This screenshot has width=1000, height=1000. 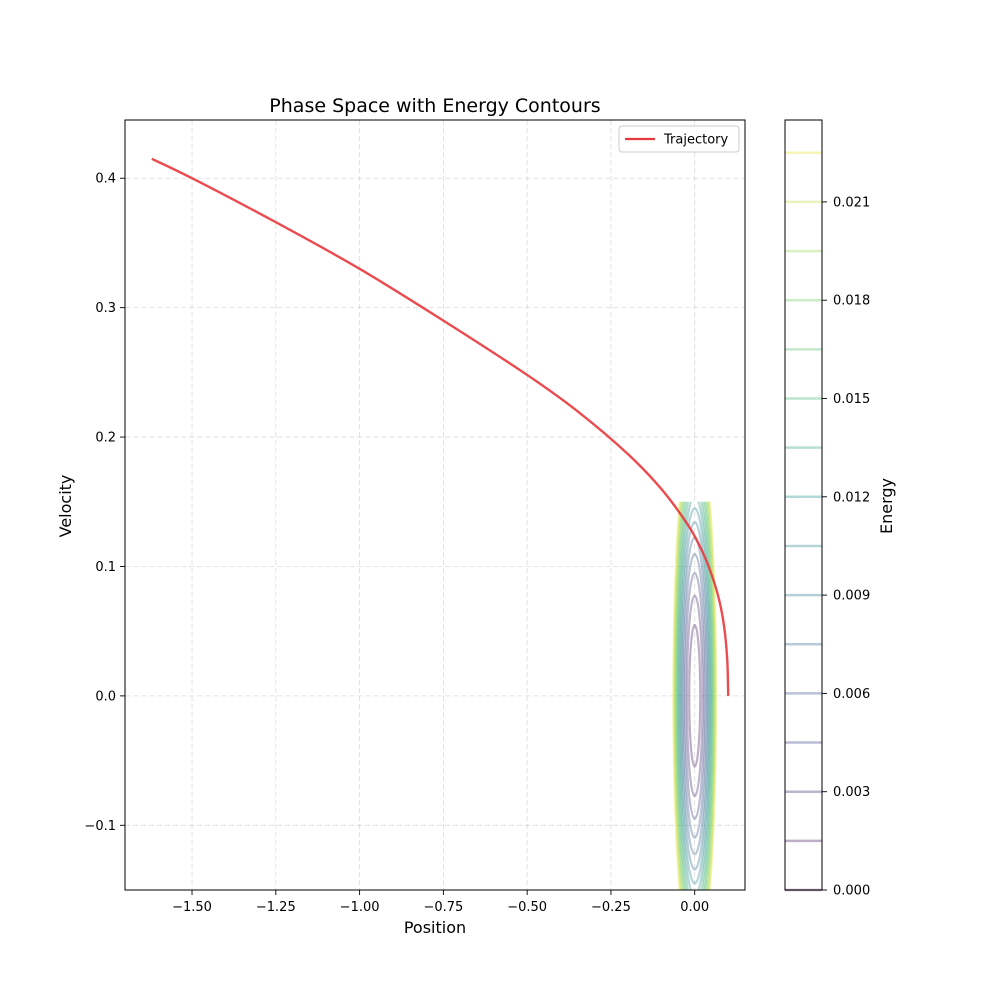 I want to click on legend: Trajectory, so click(x=679, y=139).